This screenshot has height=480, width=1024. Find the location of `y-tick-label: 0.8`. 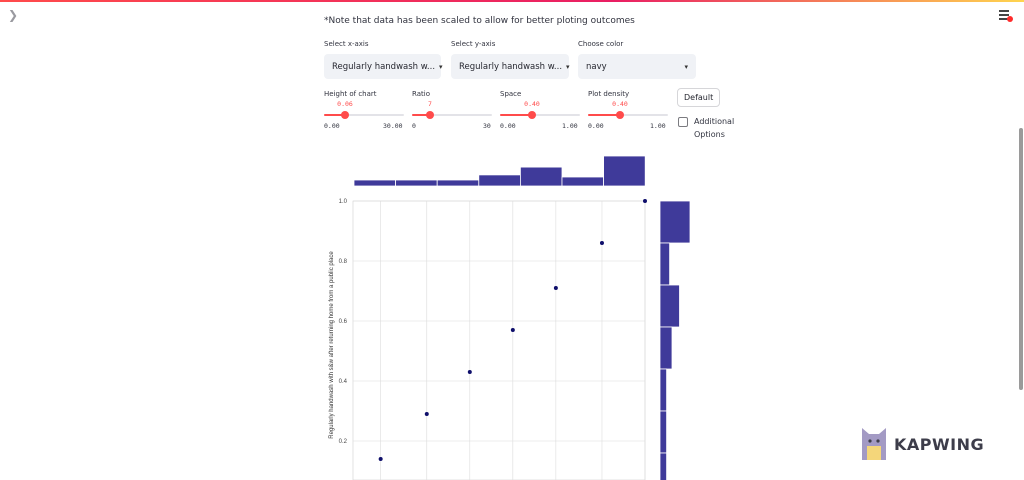

y-tick-label: 0.8 is located at coordinates (343, 262).